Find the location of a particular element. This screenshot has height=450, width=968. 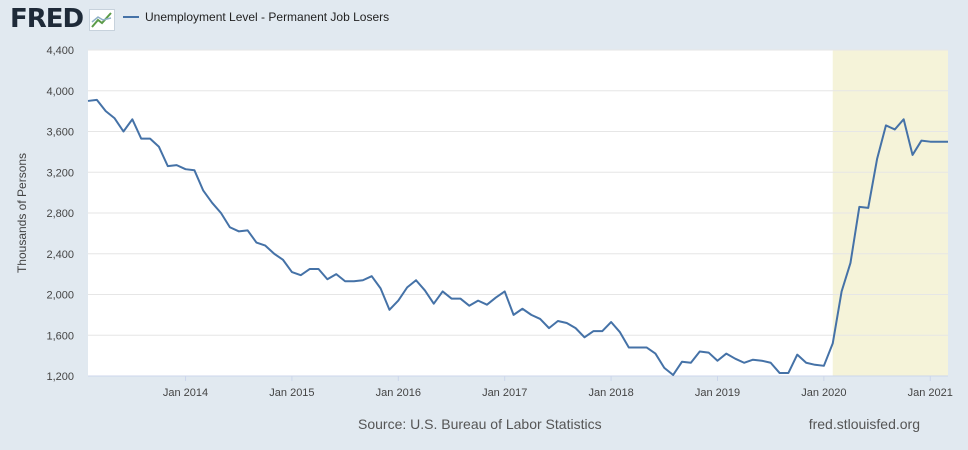

y-tick-label: 4,000 is located at coordinates (60, 92).